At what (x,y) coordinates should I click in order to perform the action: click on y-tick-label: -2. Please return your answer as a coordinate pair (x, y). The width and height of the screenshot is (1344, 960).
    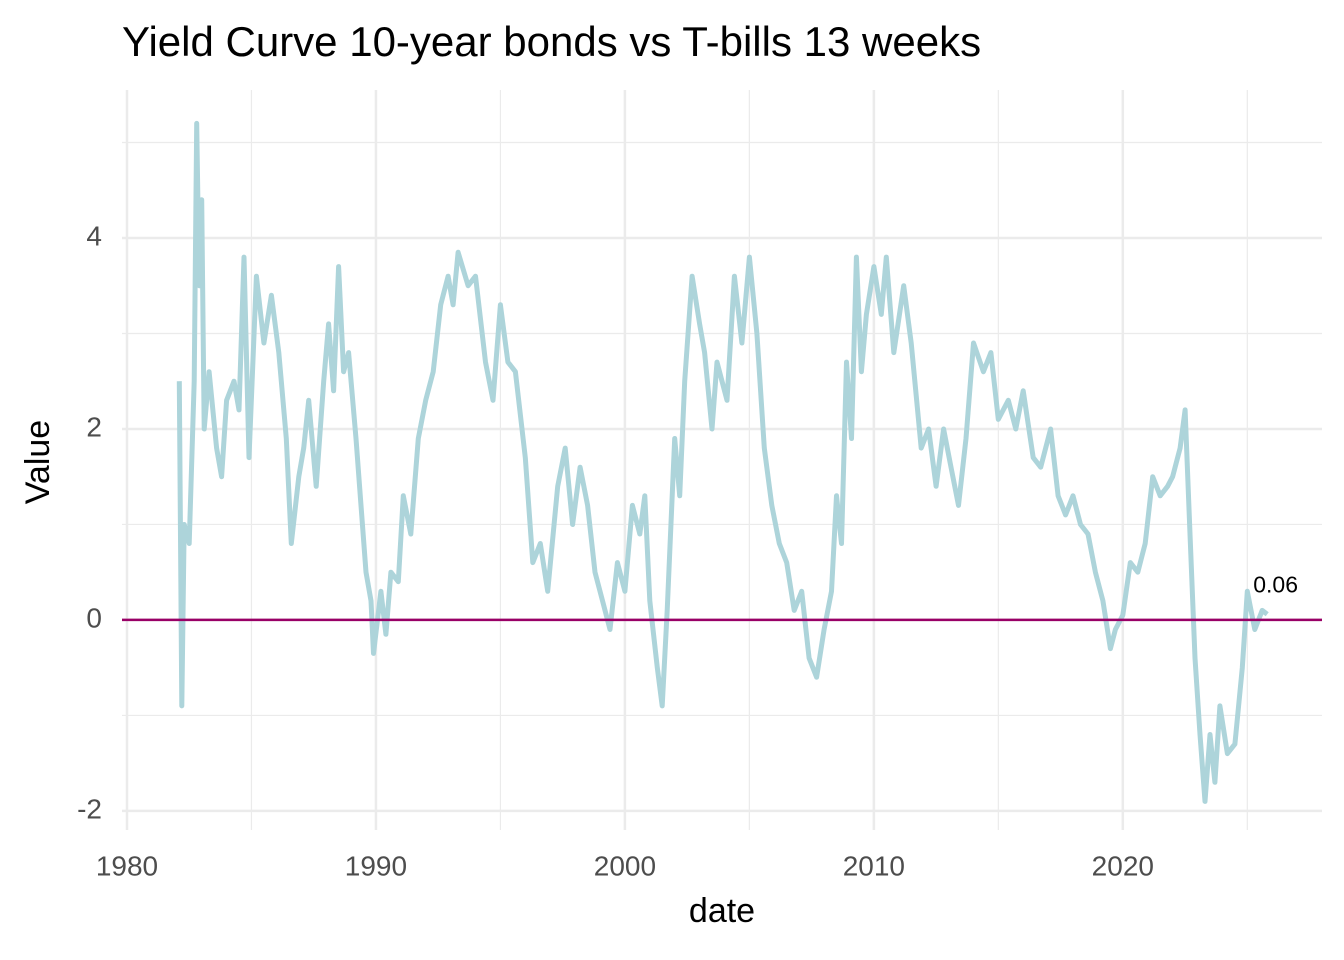
    Looking at the image, I should click on (89, 808).